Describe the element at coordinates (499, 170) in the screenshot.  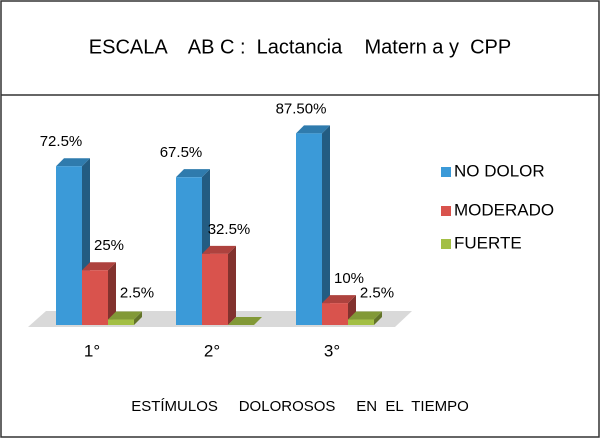
I see `legend-label: NO DOLOR` at that location.